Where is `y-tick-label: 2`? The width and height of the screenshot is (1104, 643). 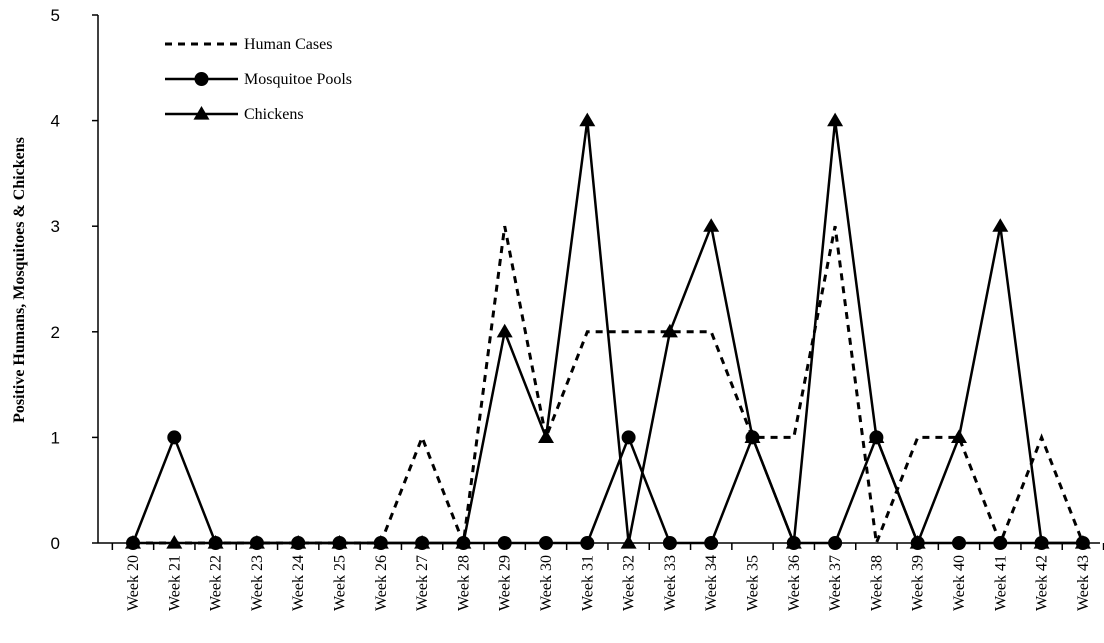
y-tick-label: 2 is located at coordinates (55, 332).